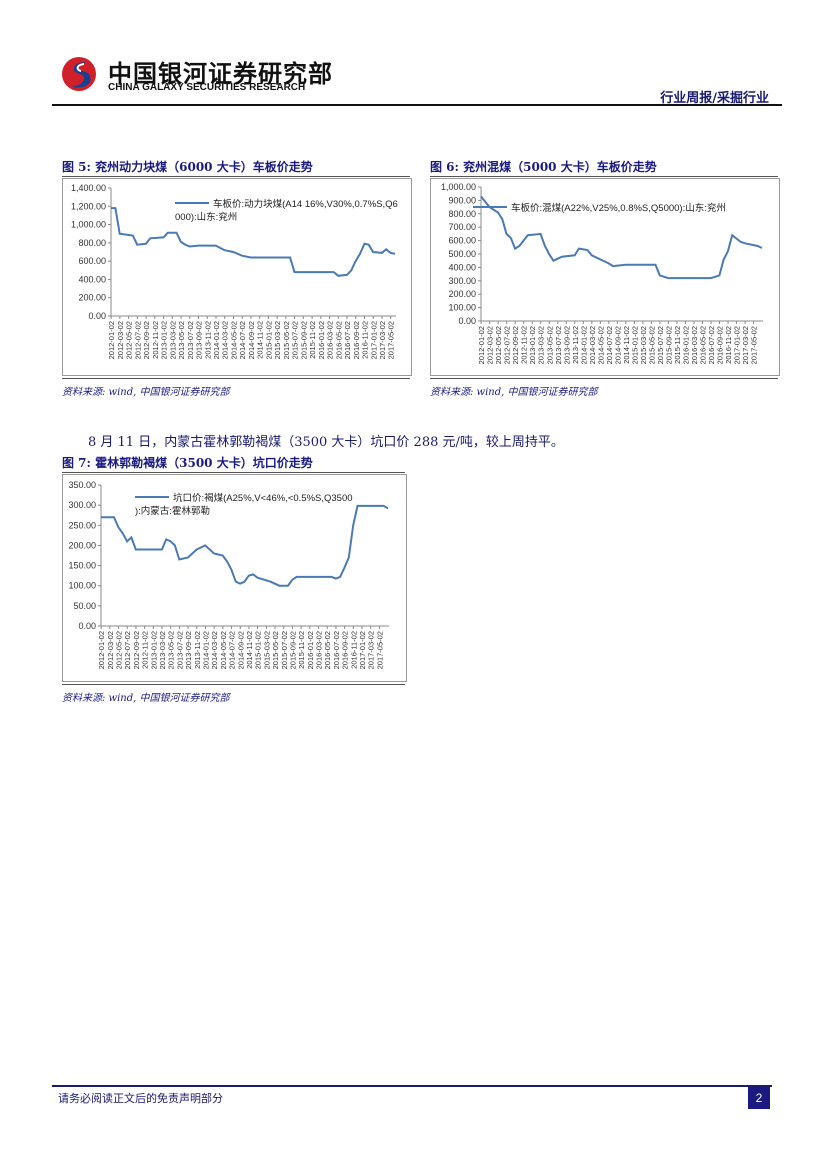 This screenshot has height=1169, width=827. I want to click on x-tick-label: 2015-07-02, so click(295, 340).